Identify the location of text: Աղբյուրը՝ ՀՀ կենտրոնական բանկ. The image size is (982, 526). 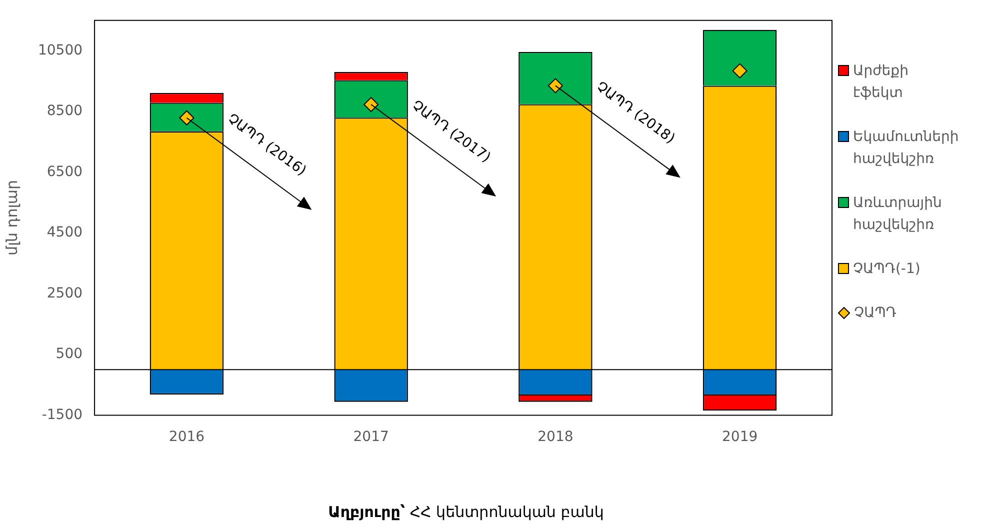
(466, 512).